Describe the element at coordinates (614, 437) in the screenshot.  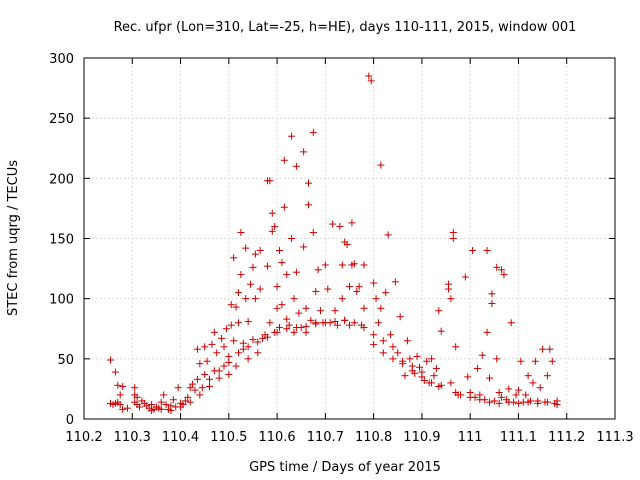
I see `x-tick-label: 111.3` at that location.